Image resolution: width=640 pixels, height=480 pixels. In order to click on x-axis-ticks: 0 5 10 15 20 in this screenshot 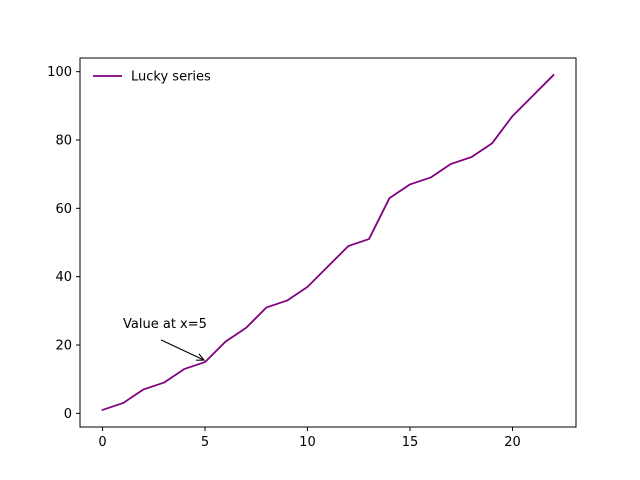, I will do `click(309, 438)`.